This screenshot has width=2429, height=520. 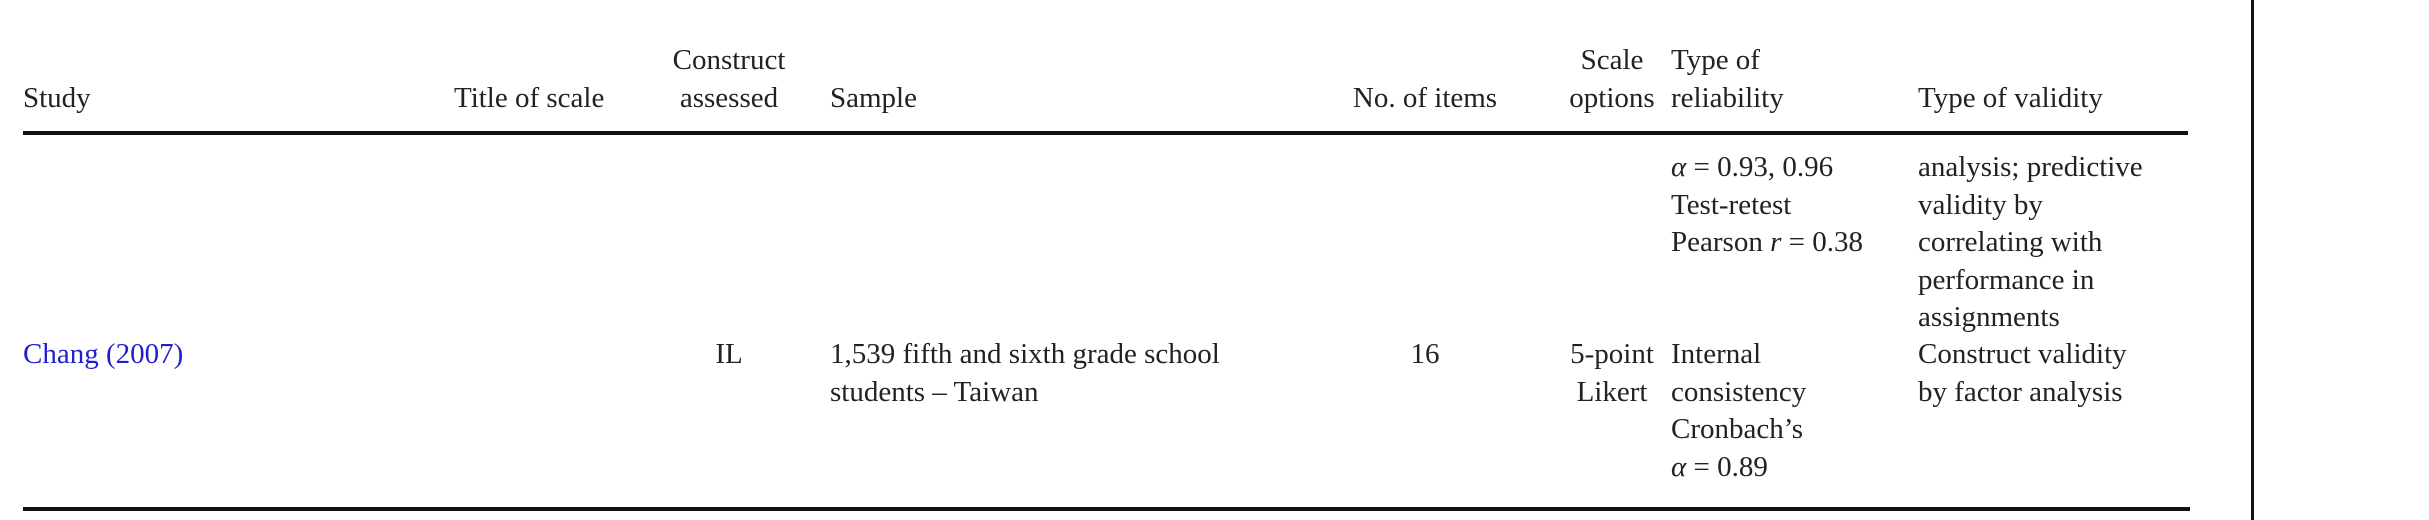 I want to click on column-header-validity: Type of validity, so click(x=2010, y=99).